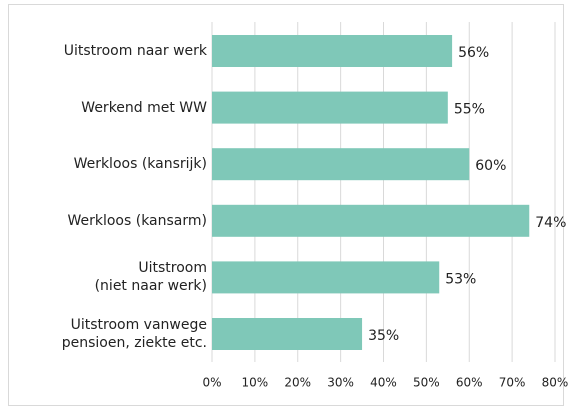 The width and height of the screenshot is (573, 412). What do you see at coordinates (490, 166) in the screenshot?
I see `value-label: 60%` at bounding box center [490, 166].